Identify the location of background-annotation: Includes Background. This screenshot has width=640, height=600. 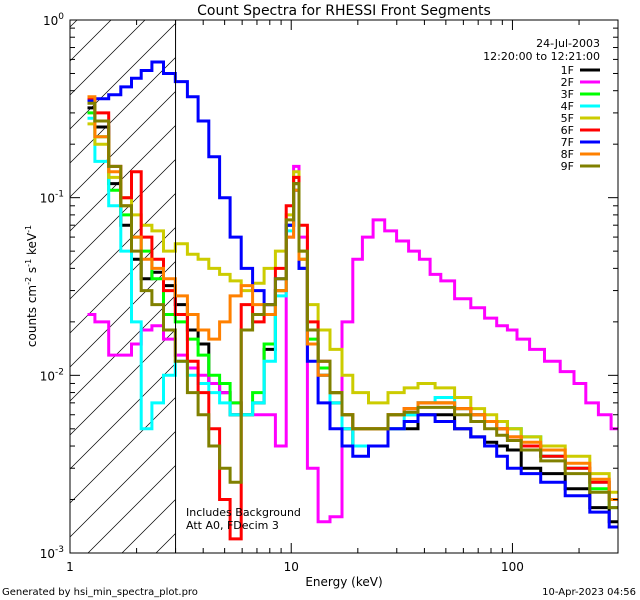
(243, 512).